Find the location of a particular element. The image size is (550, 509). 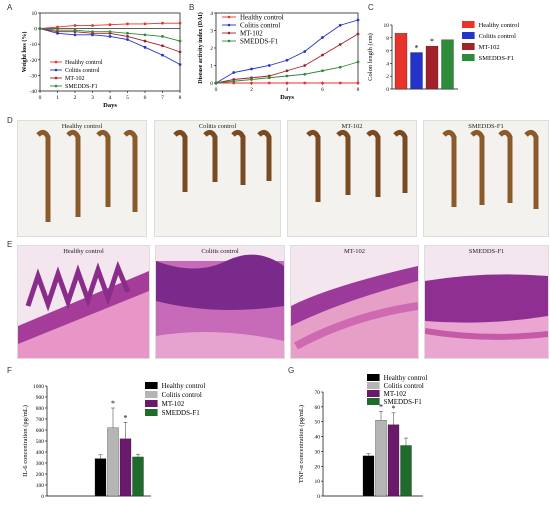

panel-label-b: B is located at coordinates (192, 7).